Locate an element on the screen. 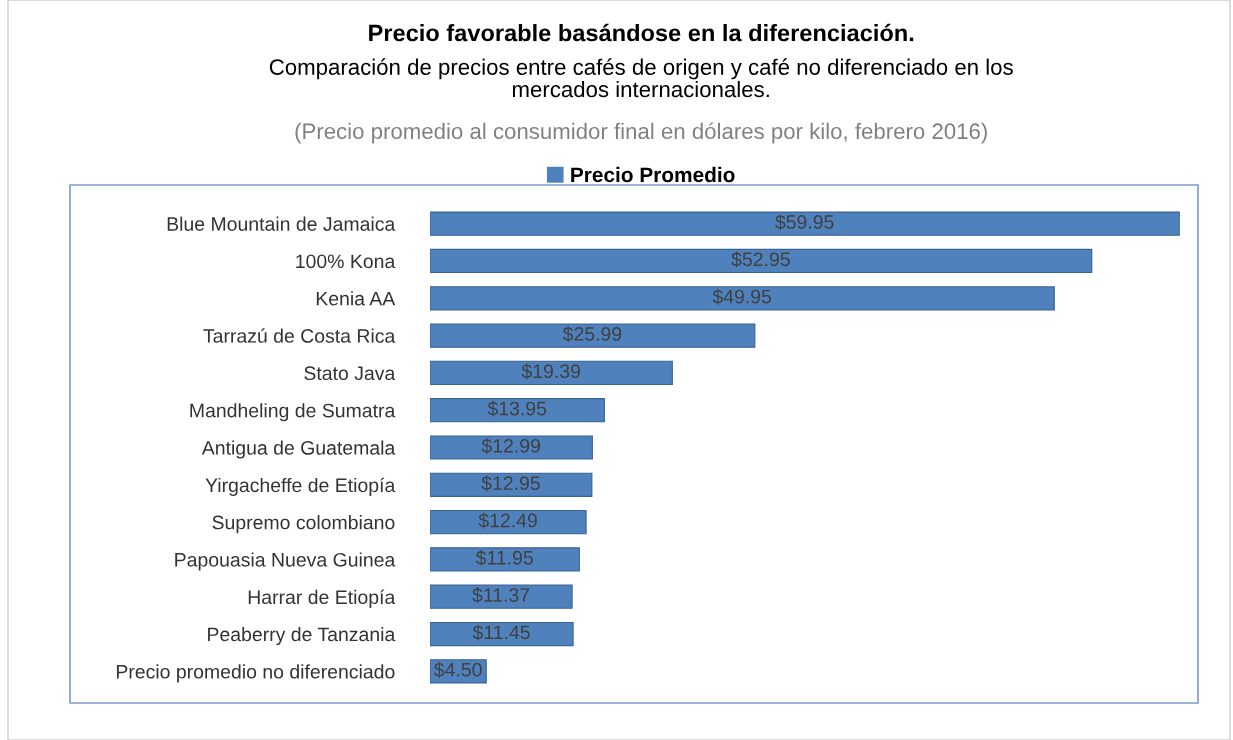  chart-subtitle: Comparación de precios entre cafés de origen y café no diferenciado en los mercados internacionales. is located at coordinates (641, 78).